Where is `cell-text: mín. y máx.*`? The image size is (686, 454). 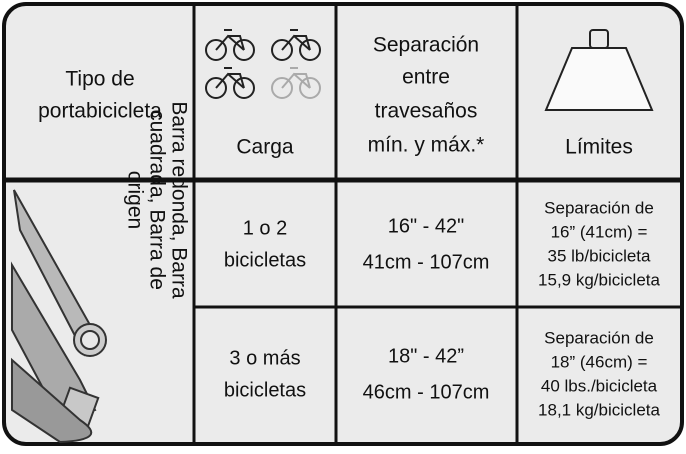
cell-text: mín. y máx.* is located at coordinates (426, 145).